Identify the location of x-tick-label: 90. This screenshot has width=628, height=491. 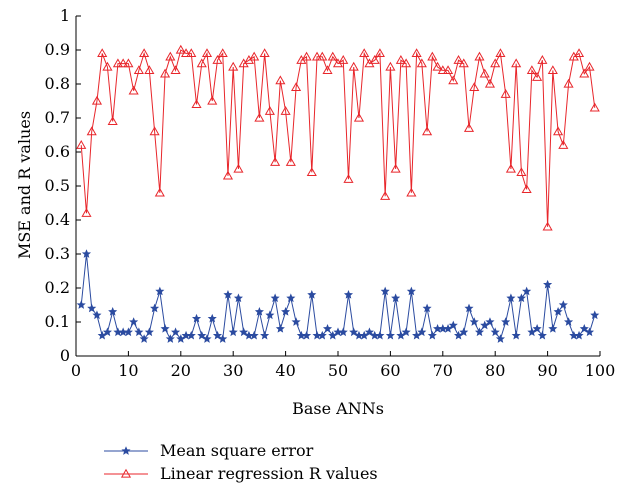
(547, 370).